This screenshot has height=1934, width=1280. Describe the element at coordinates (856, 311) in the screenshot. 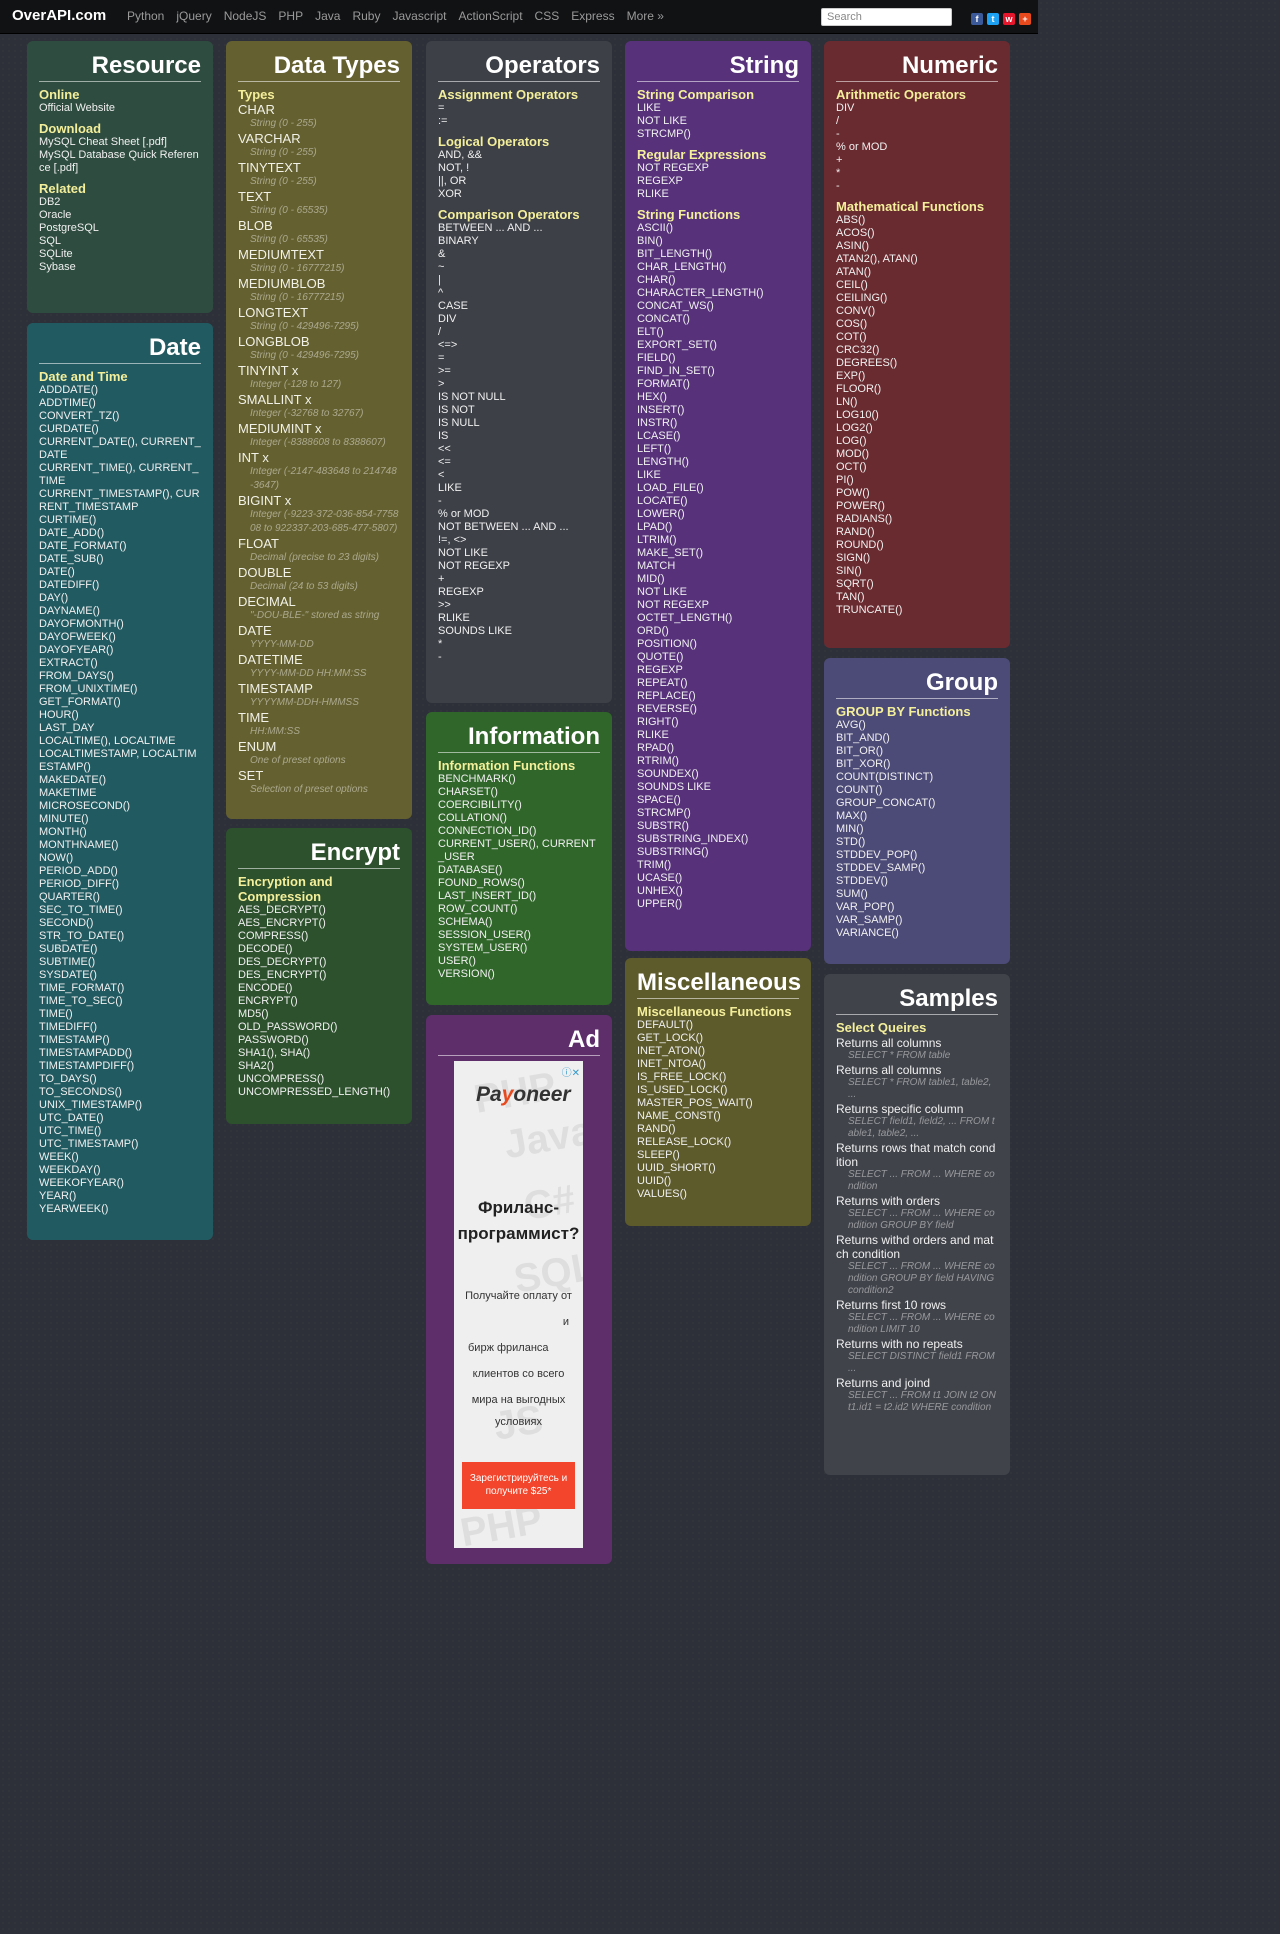

I see `list-item: CONV()` at that location.